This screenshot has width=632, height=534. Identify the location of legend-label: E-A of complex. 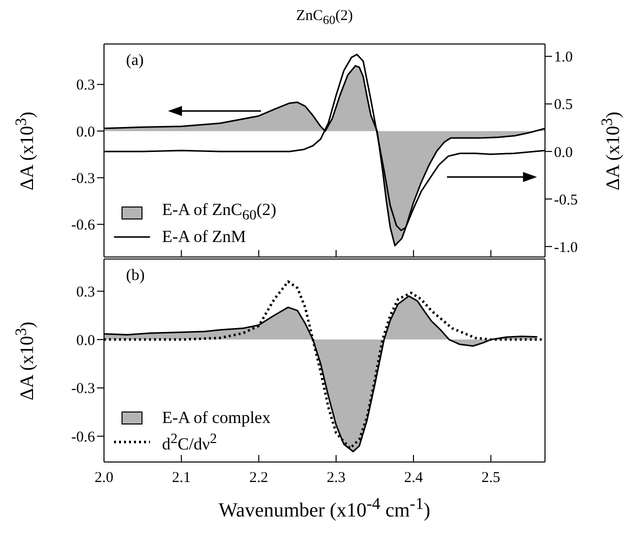
(216, 418).